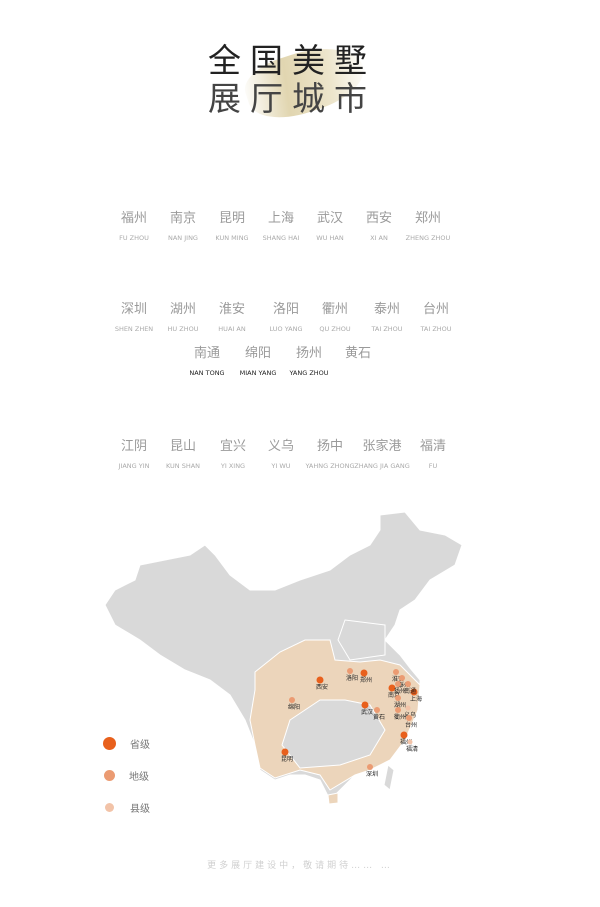 The height and width of the screenshot is (907, 600). Describe the element at coordinates (134, 329) in the screenshot. I see `city-name-en: SHEN ZHEN` at that location.